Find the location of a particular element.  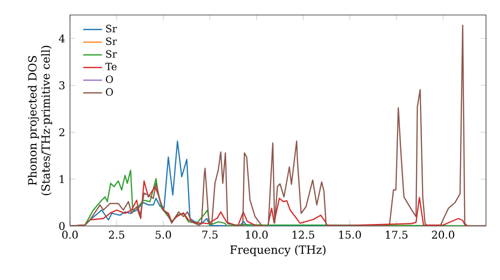

x-tick-label: 5.0 is located at coordinates (164, 234).